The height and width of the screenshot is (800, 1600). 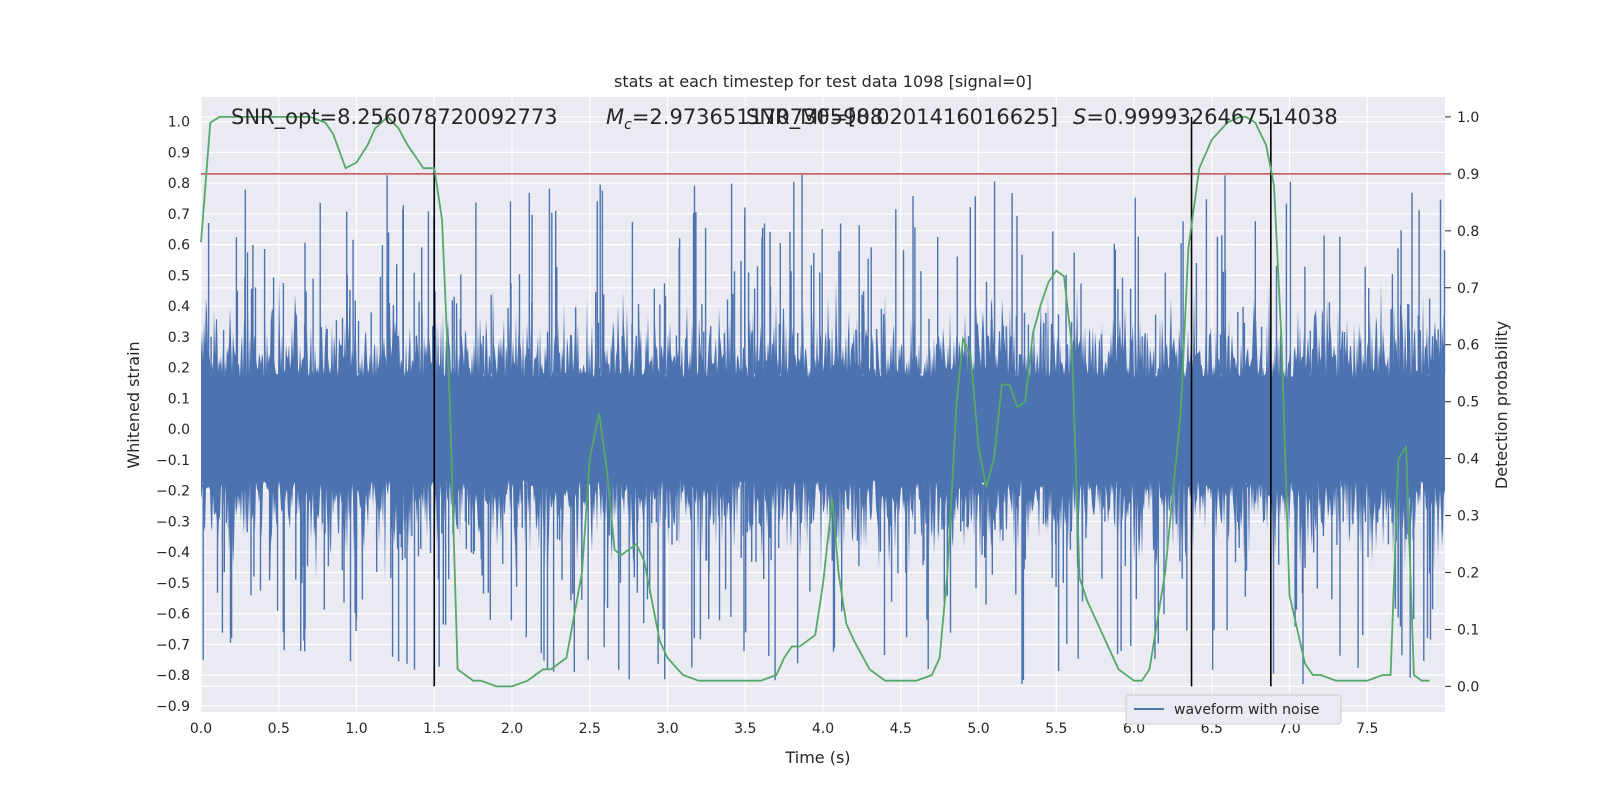 I want to click on x-tick-label: 1.0, so click(x=356, y=729).